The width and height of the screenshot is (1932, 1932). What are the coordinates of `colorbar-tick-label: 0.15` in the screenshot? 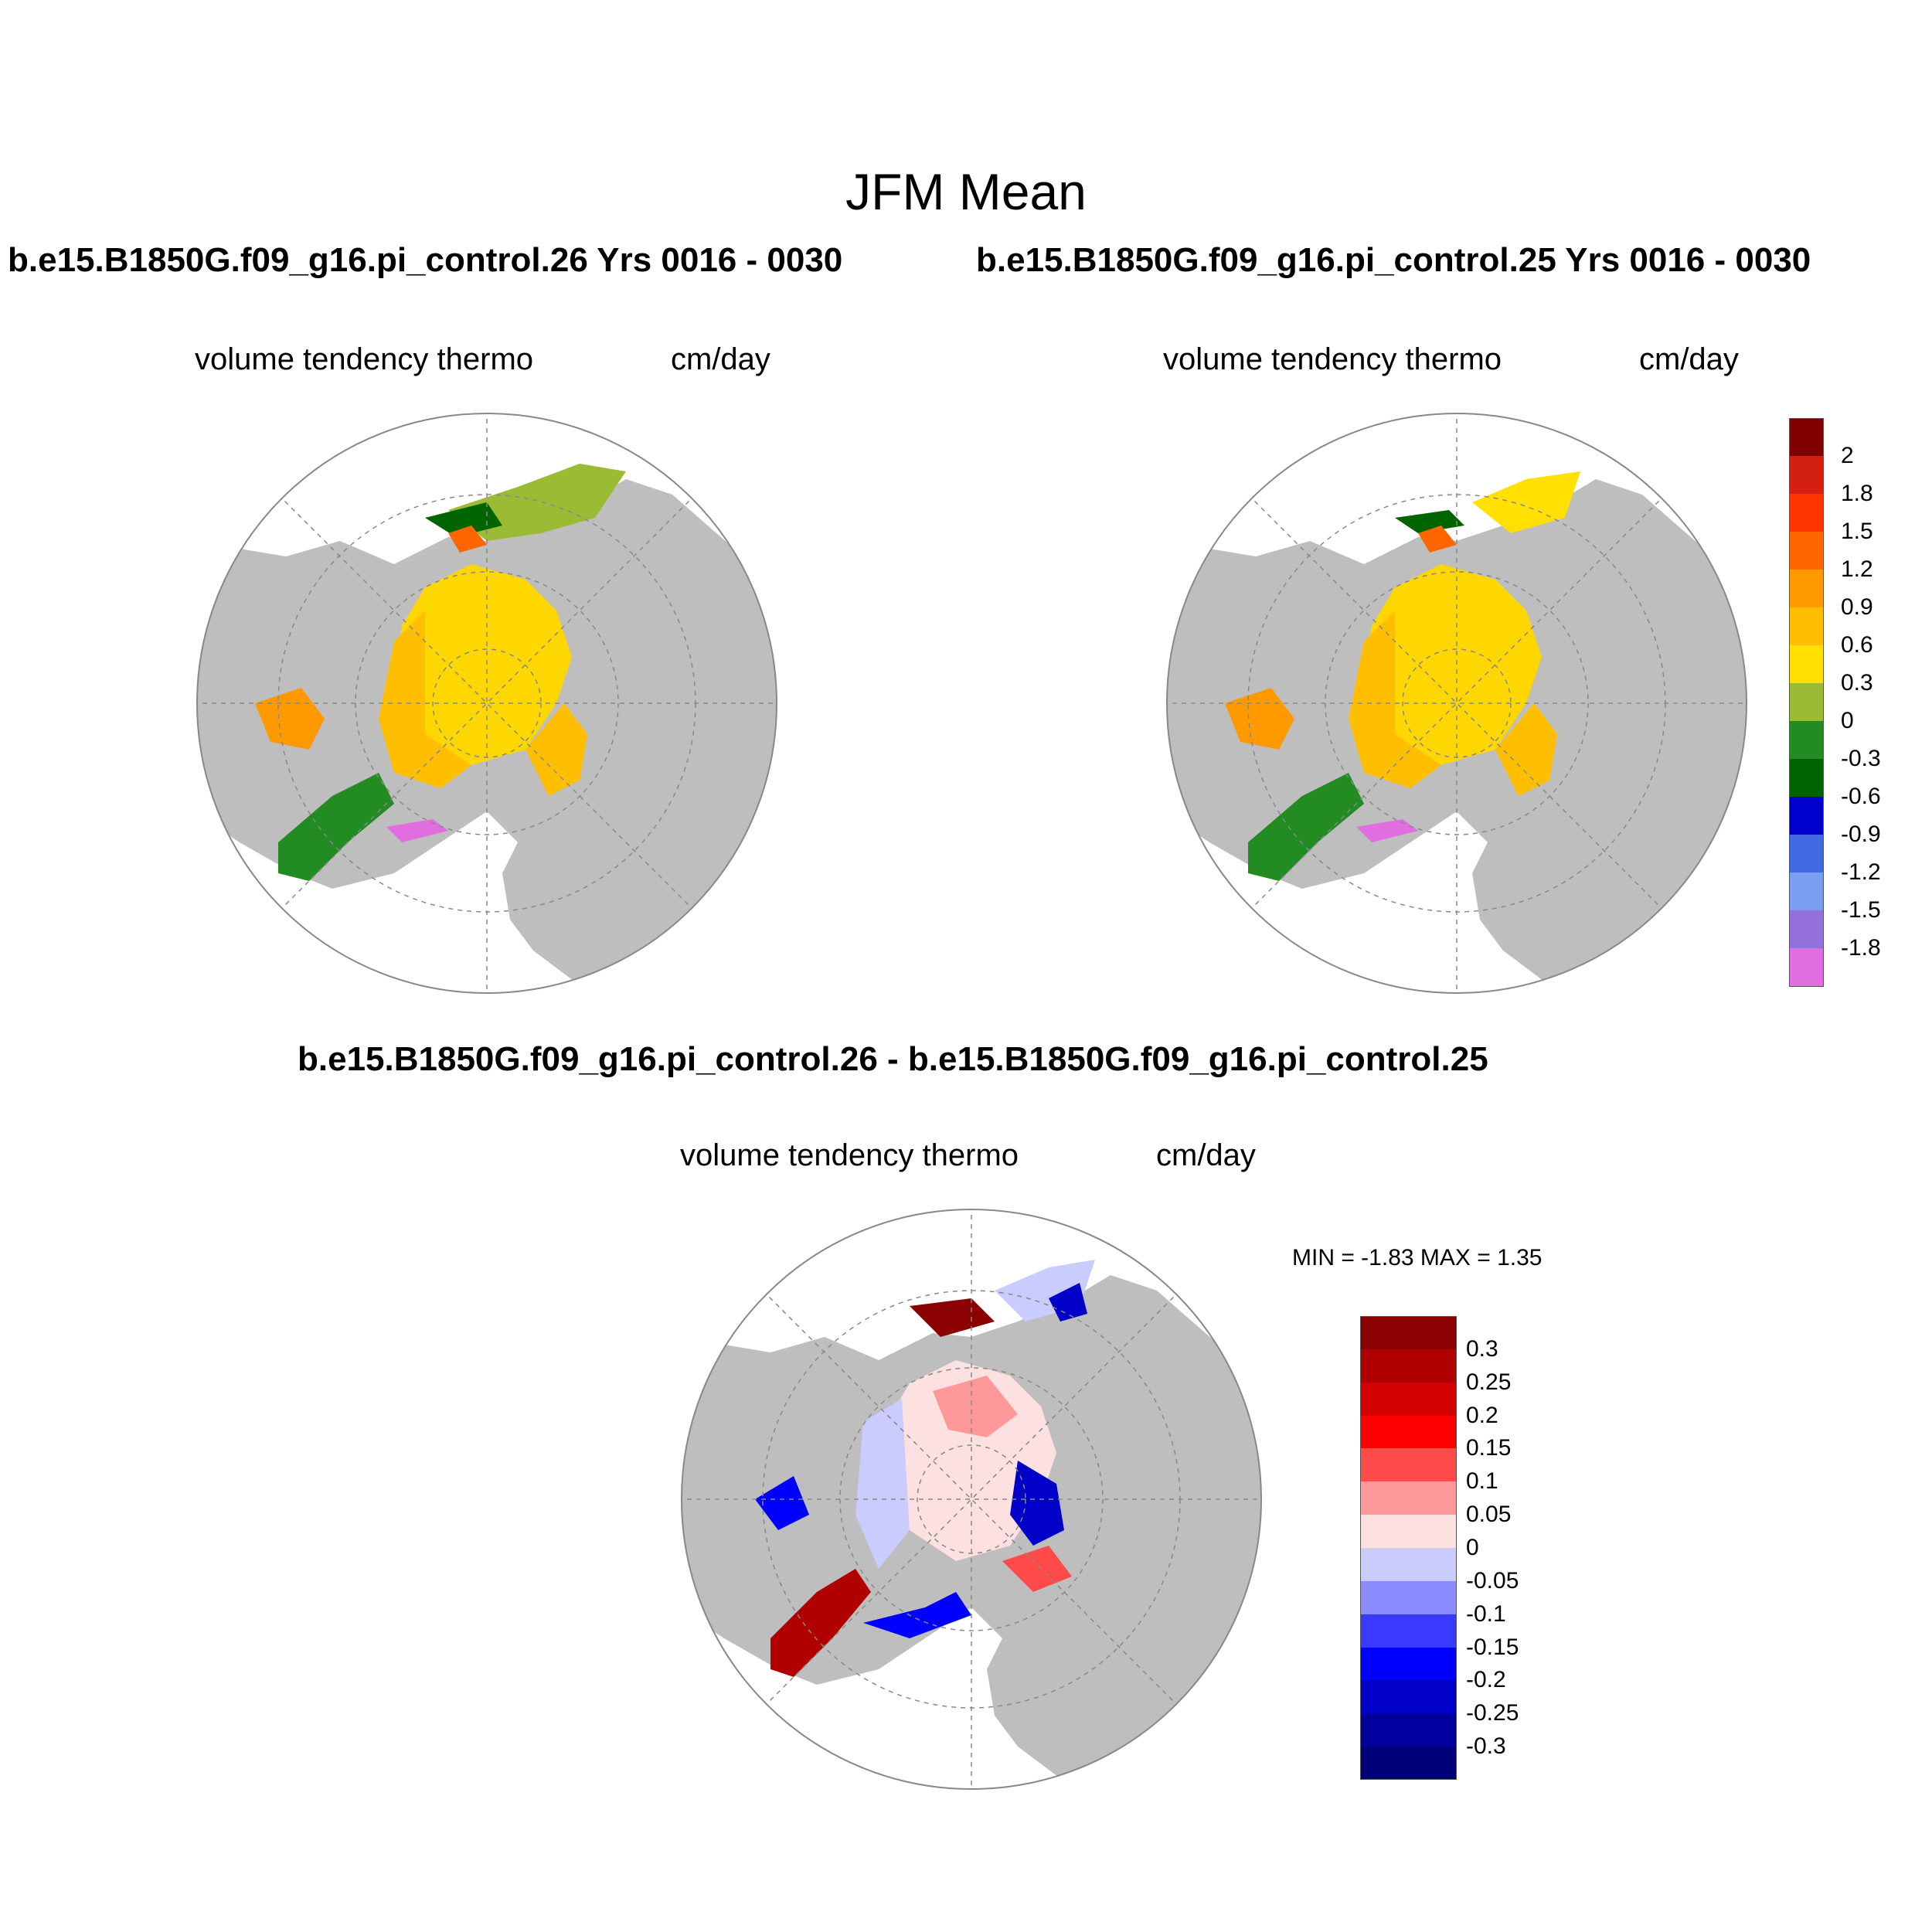 It's located at (1489, 1448).